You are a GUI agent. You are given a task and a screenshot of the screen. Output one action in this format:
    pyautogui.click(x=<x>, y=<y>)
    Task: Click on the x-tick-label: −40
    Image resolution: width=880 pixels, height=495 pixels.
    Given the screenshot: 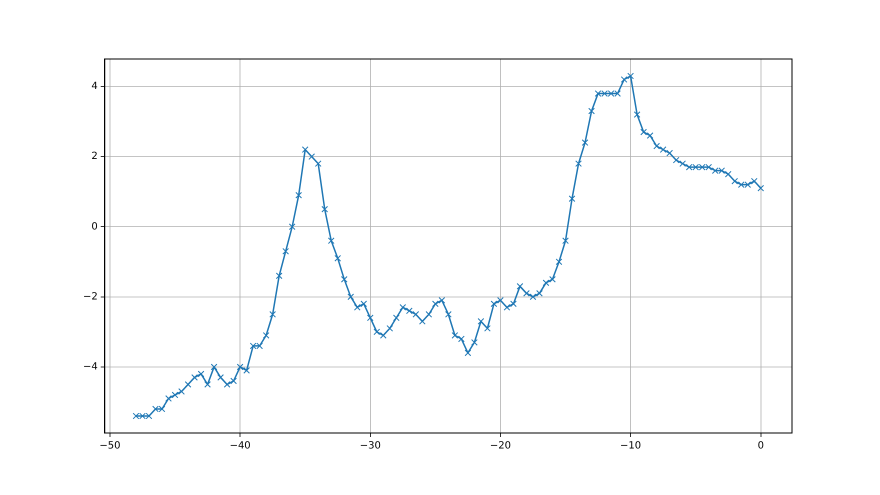 What is the action you would take?
    pyautogui.click(x=240, y=446)
    